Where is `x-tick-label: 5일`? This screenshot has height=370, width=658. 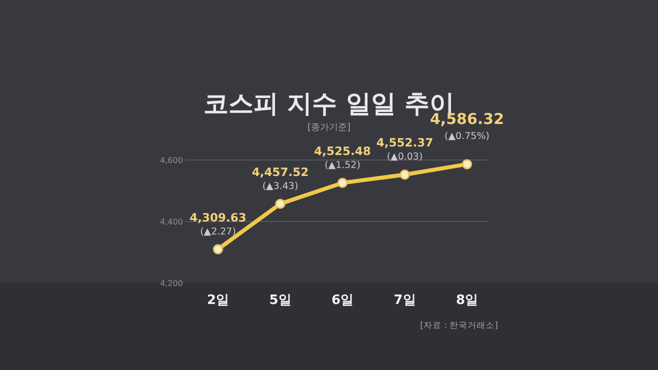
x-tick-label: 5일 is located at coordinates (280, 300).